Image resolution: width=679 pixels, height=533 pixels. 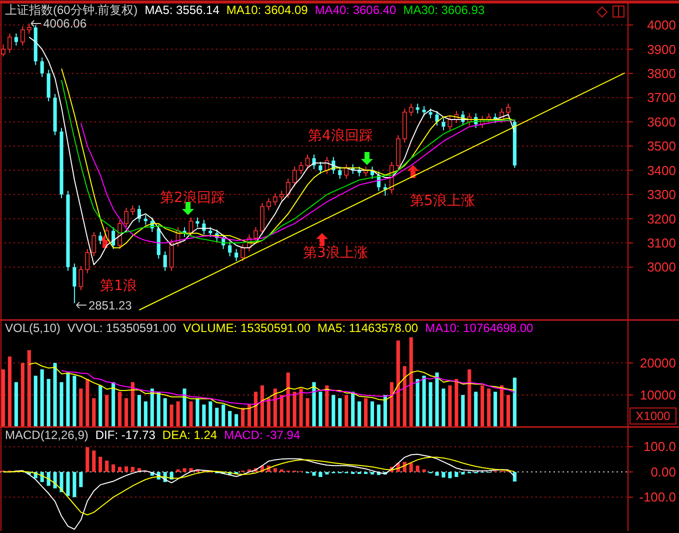 I want to click on text: MA5: 11463578.00, so click(x=368, y=328).